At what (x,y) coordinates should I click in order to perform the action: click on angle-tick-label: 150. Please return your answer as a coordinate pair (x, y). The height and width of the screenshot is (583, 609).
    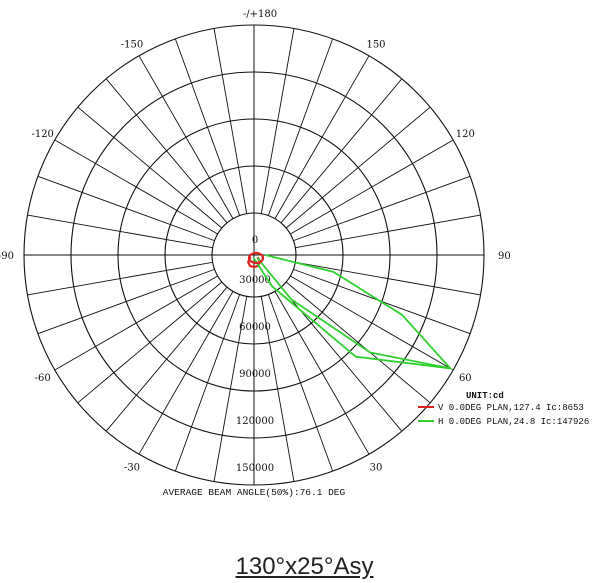
    Looking at the image, I should click on (375, 45).